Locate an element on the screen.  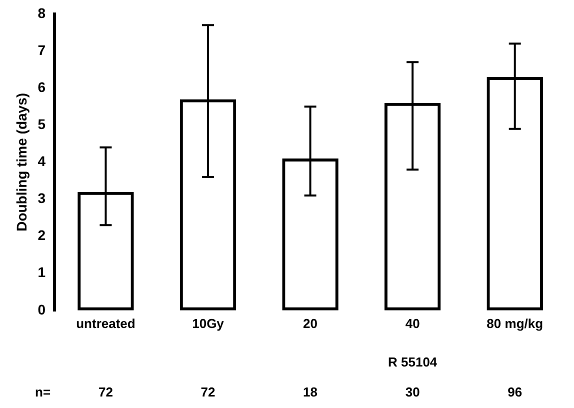
y-tick-label: 2 is located at coordinates (42, 235).